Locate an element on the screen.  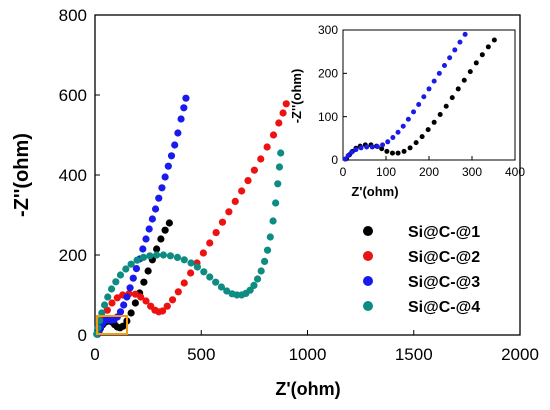
main-y-tick-label: 0 is located at coordinates (82, 335).